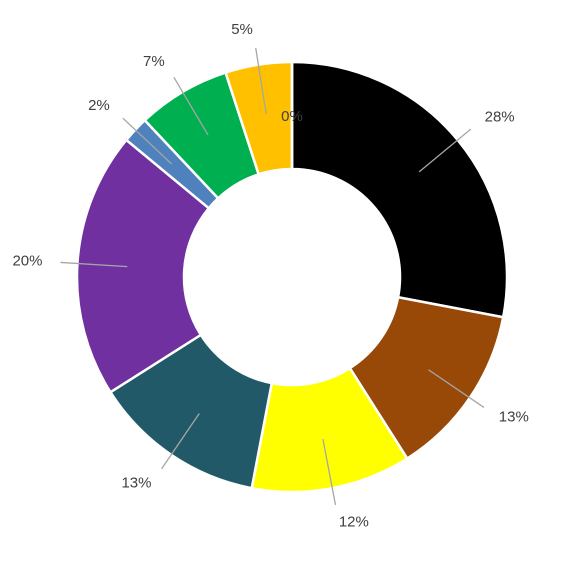 This screenshot has height=569, width=575. Describe the element at coordinates (242, 29) in the screenshot. I see `data-label: 5%` at that location.